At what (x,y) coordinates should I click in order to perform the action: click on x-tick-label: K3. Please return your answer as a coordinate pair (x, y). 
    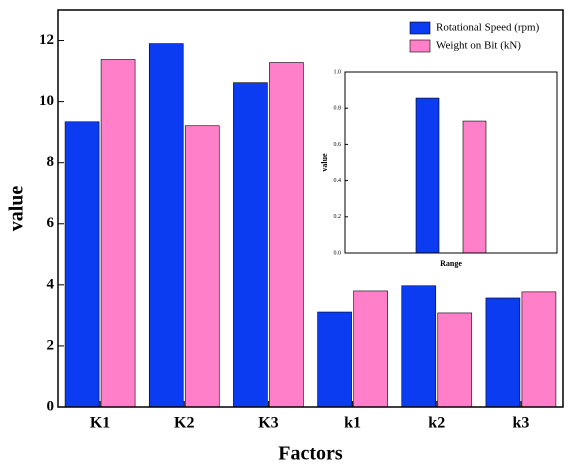
    Looking at the image, I should click on (268, 423).